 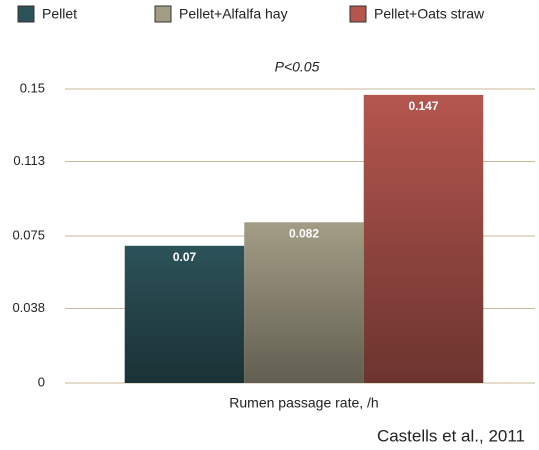 What do you see at coordinates (59, 14) in the screenshot?
I see `legend-label: Pellet` at bounding box center [59, 14].